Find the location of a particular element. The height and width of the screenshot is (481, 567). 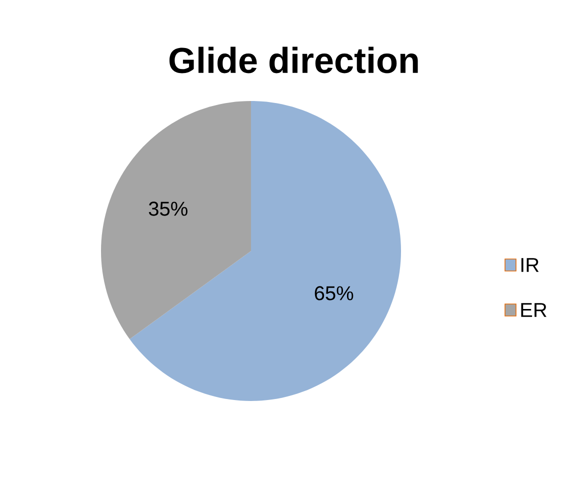

chart-title: Glide direction is located at coordinates (293, 60).